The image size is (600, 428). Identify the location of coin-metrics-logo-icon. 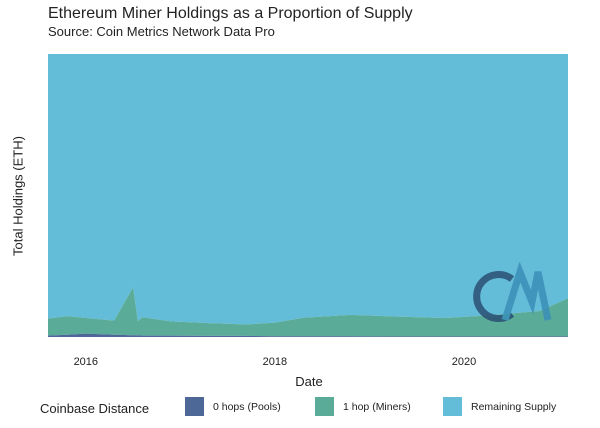
(512, 291).